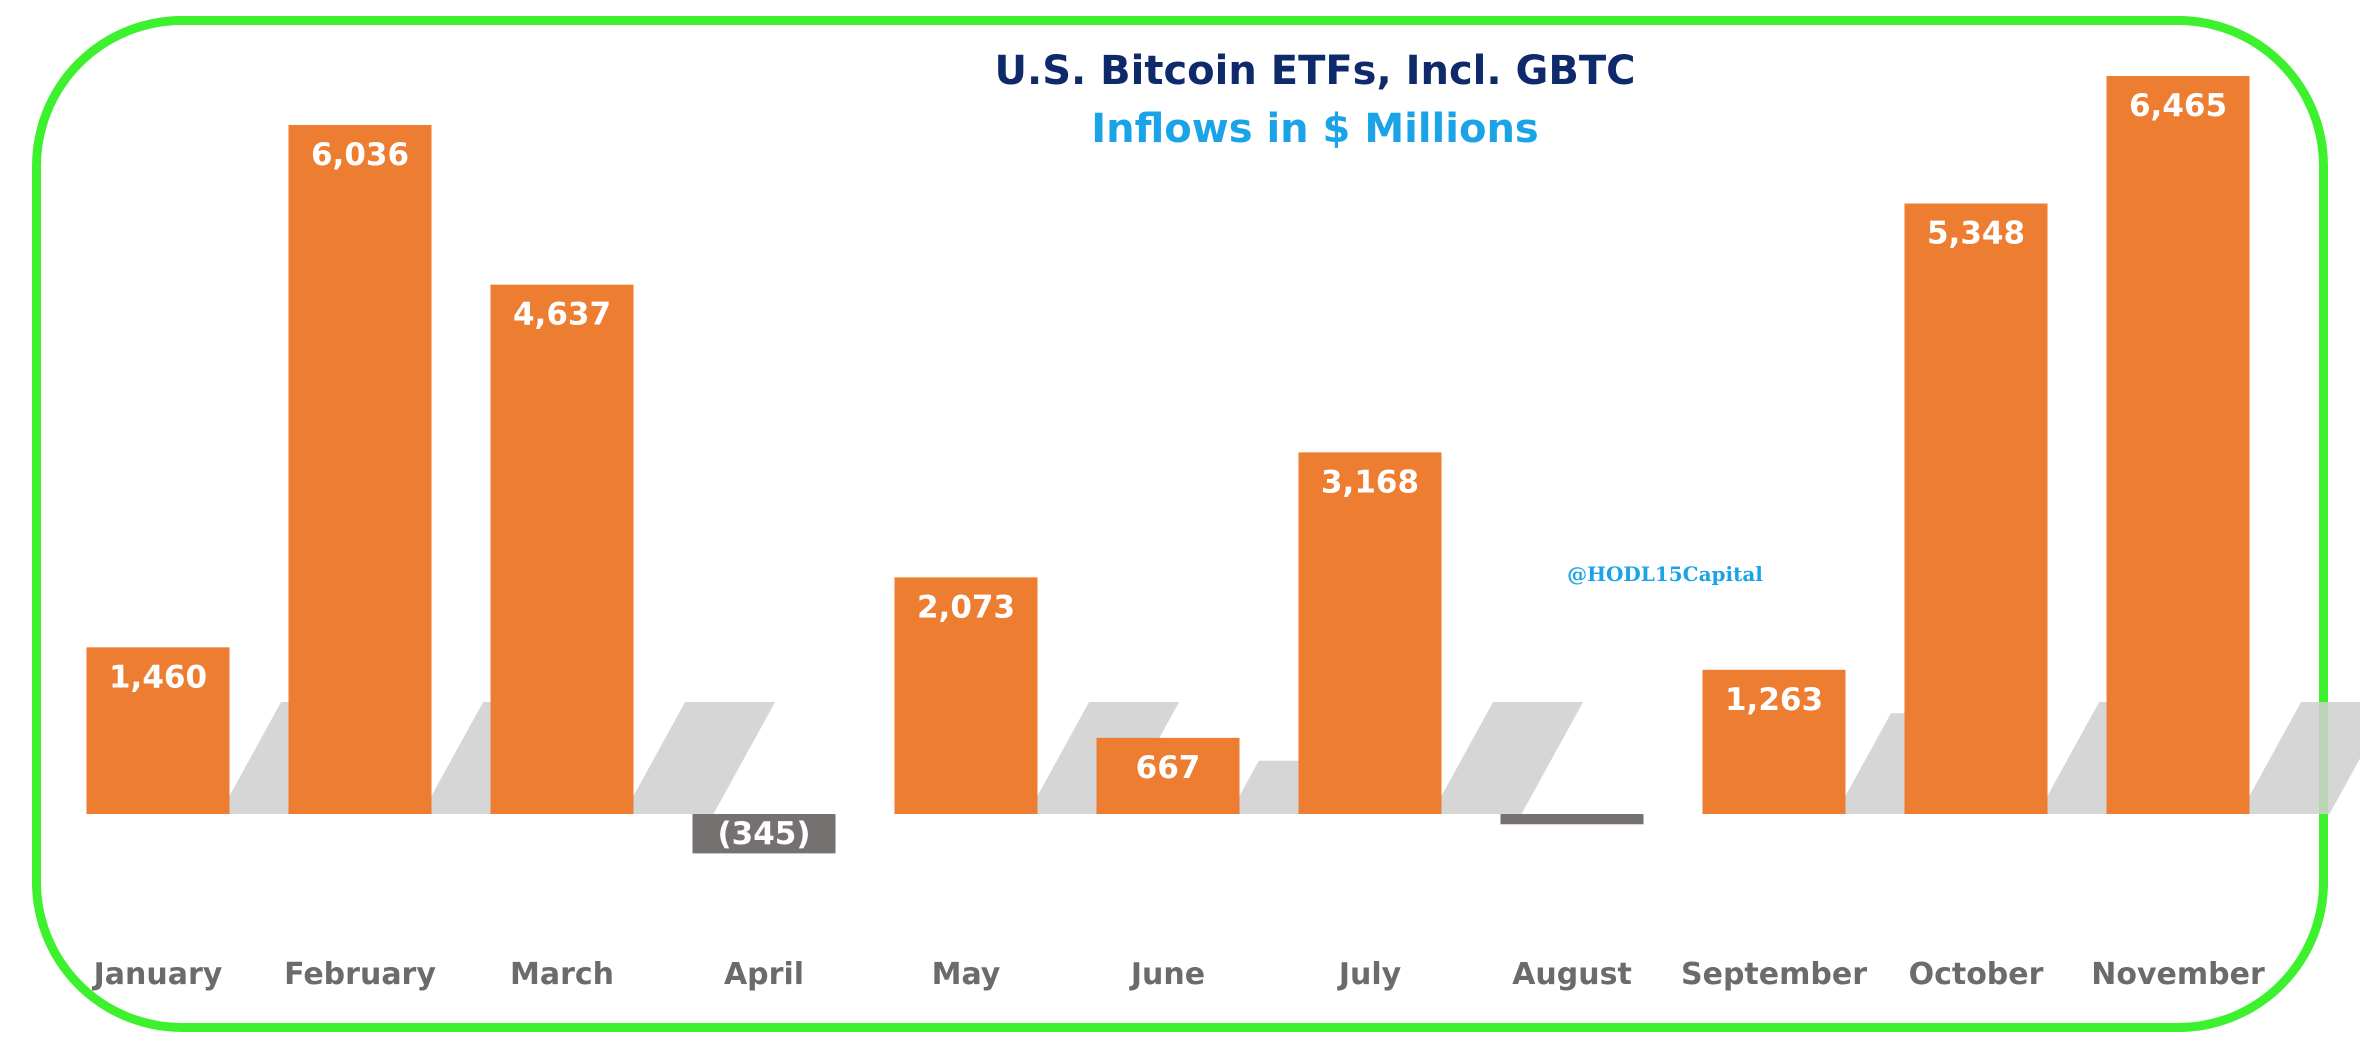 The width and height of the screenshot is (2360, 1054). I want to click on value-label-february: 6,036, so click(360, 155).